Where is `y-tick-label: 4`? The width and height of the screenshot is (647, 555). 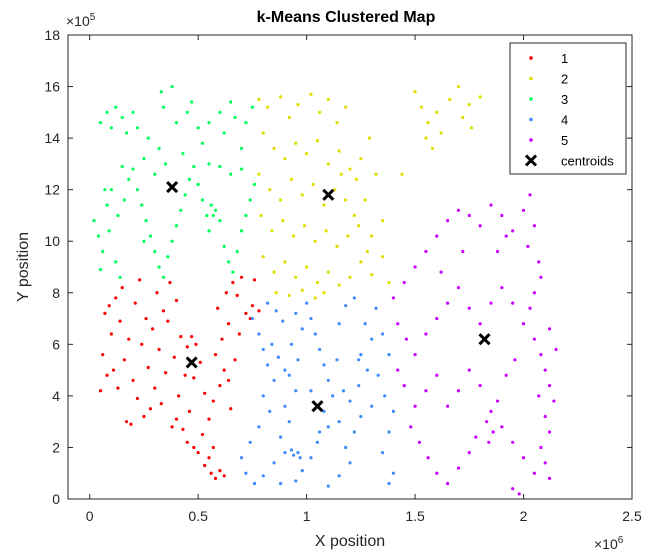 y-tick-label: 4 is located at coordinates (56, 396).